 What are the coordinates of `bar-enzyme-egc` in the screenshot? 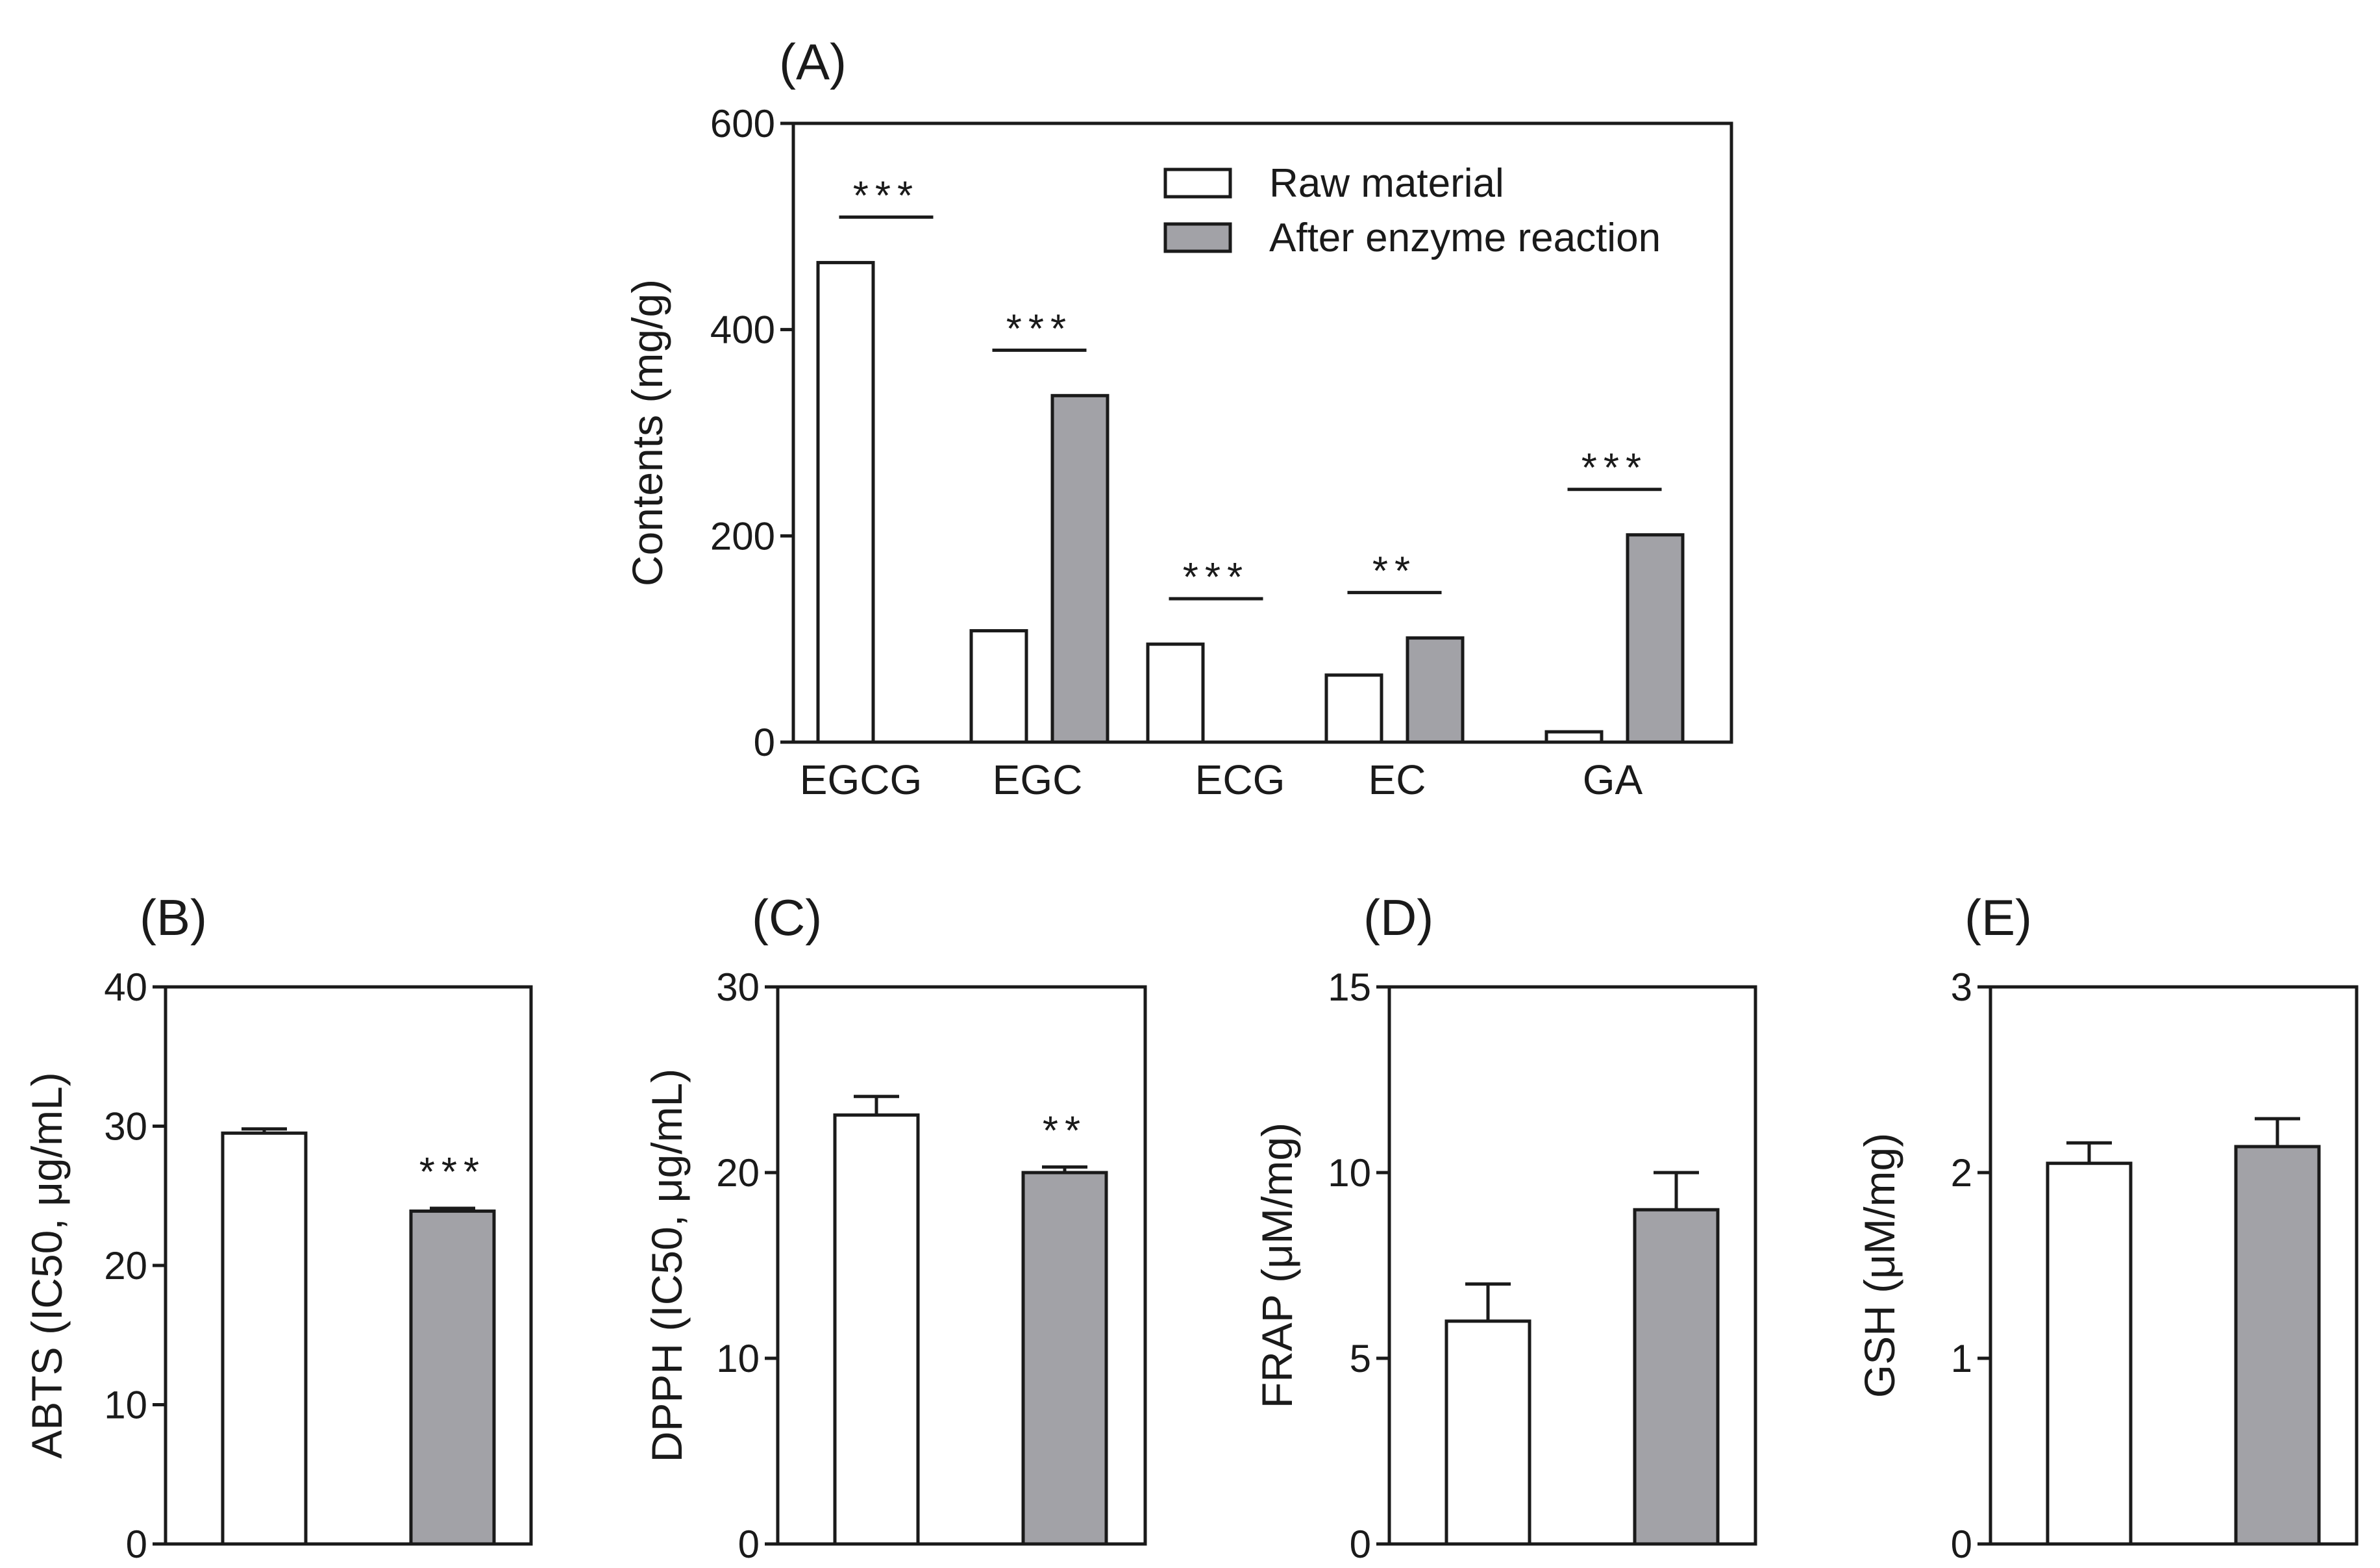 It's located at (1079, 568).